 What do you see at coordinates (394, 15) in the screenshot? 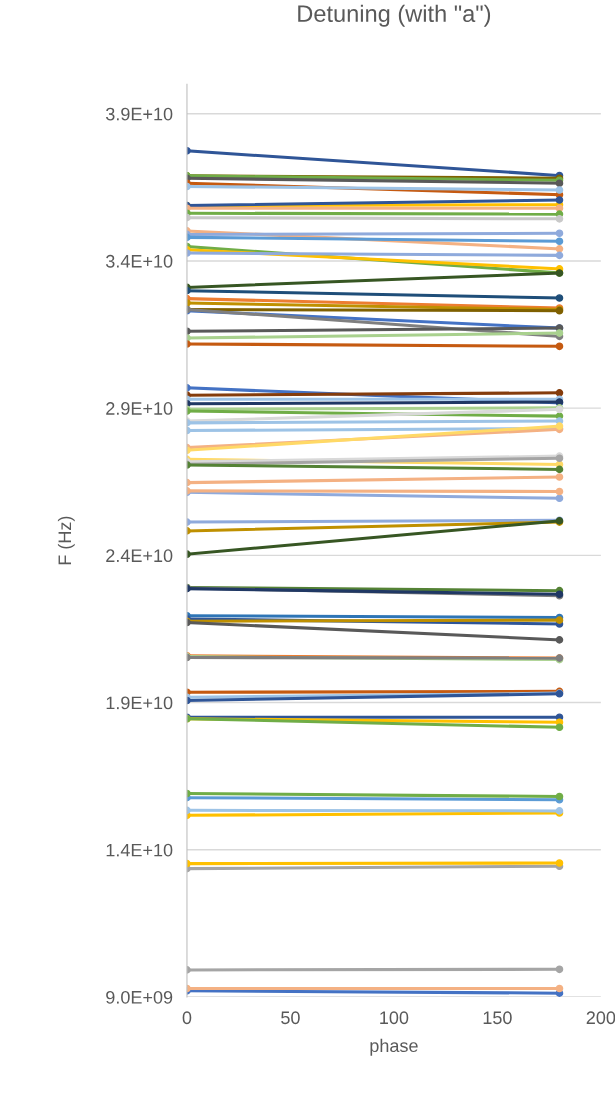
I see `chart-title: Detuning (with "a")` at bounding box center [394, 15].